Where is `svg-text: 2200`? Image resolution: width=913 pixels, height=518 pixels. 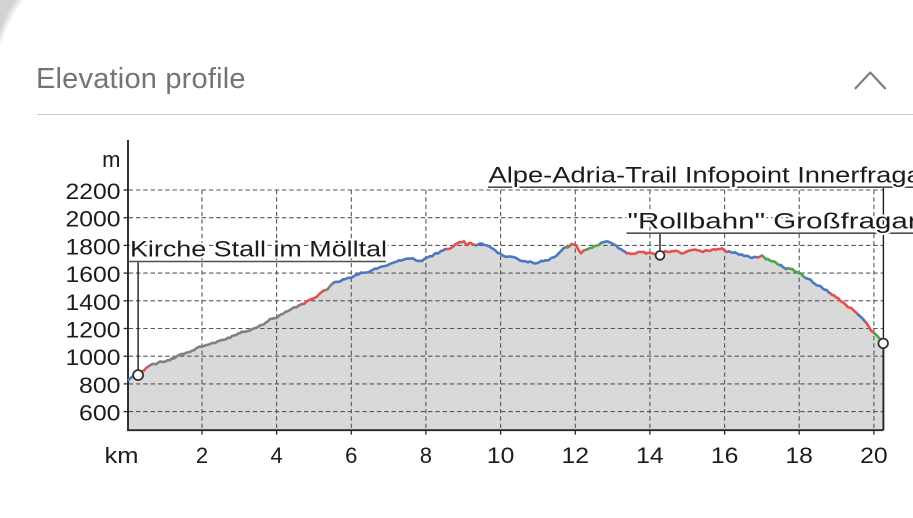
svg-text: 2200 is located at coordinates (93, 191).